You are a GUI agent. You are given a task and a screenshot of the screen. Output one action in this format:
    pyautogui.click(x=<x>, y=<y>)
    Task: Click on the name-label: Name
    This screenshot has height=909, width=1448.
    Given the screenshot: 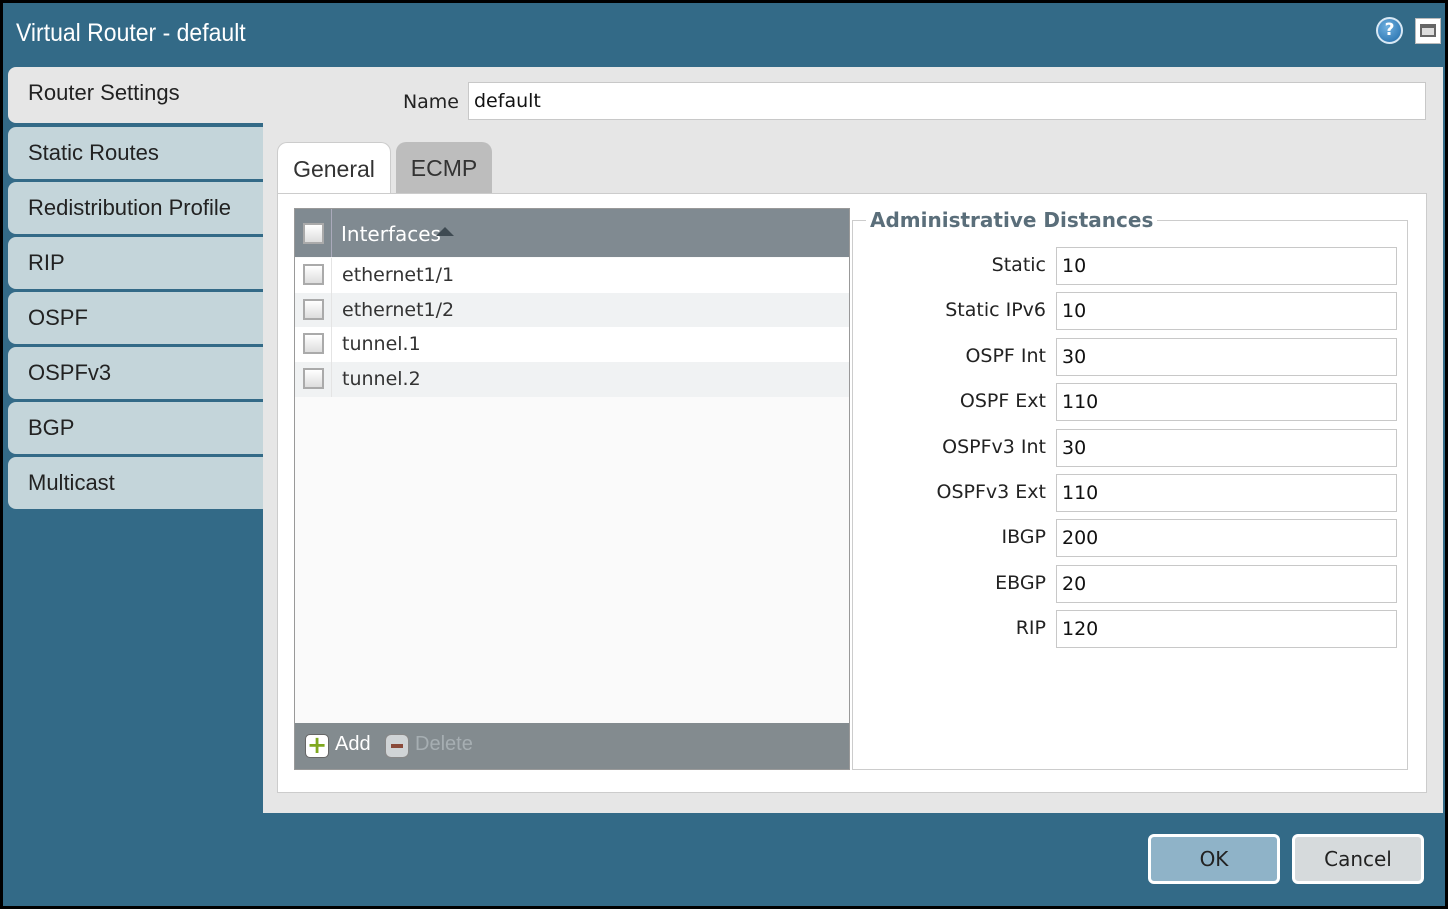 What is the action you would take?
    pyautogui.click(x=430, y=102)
    